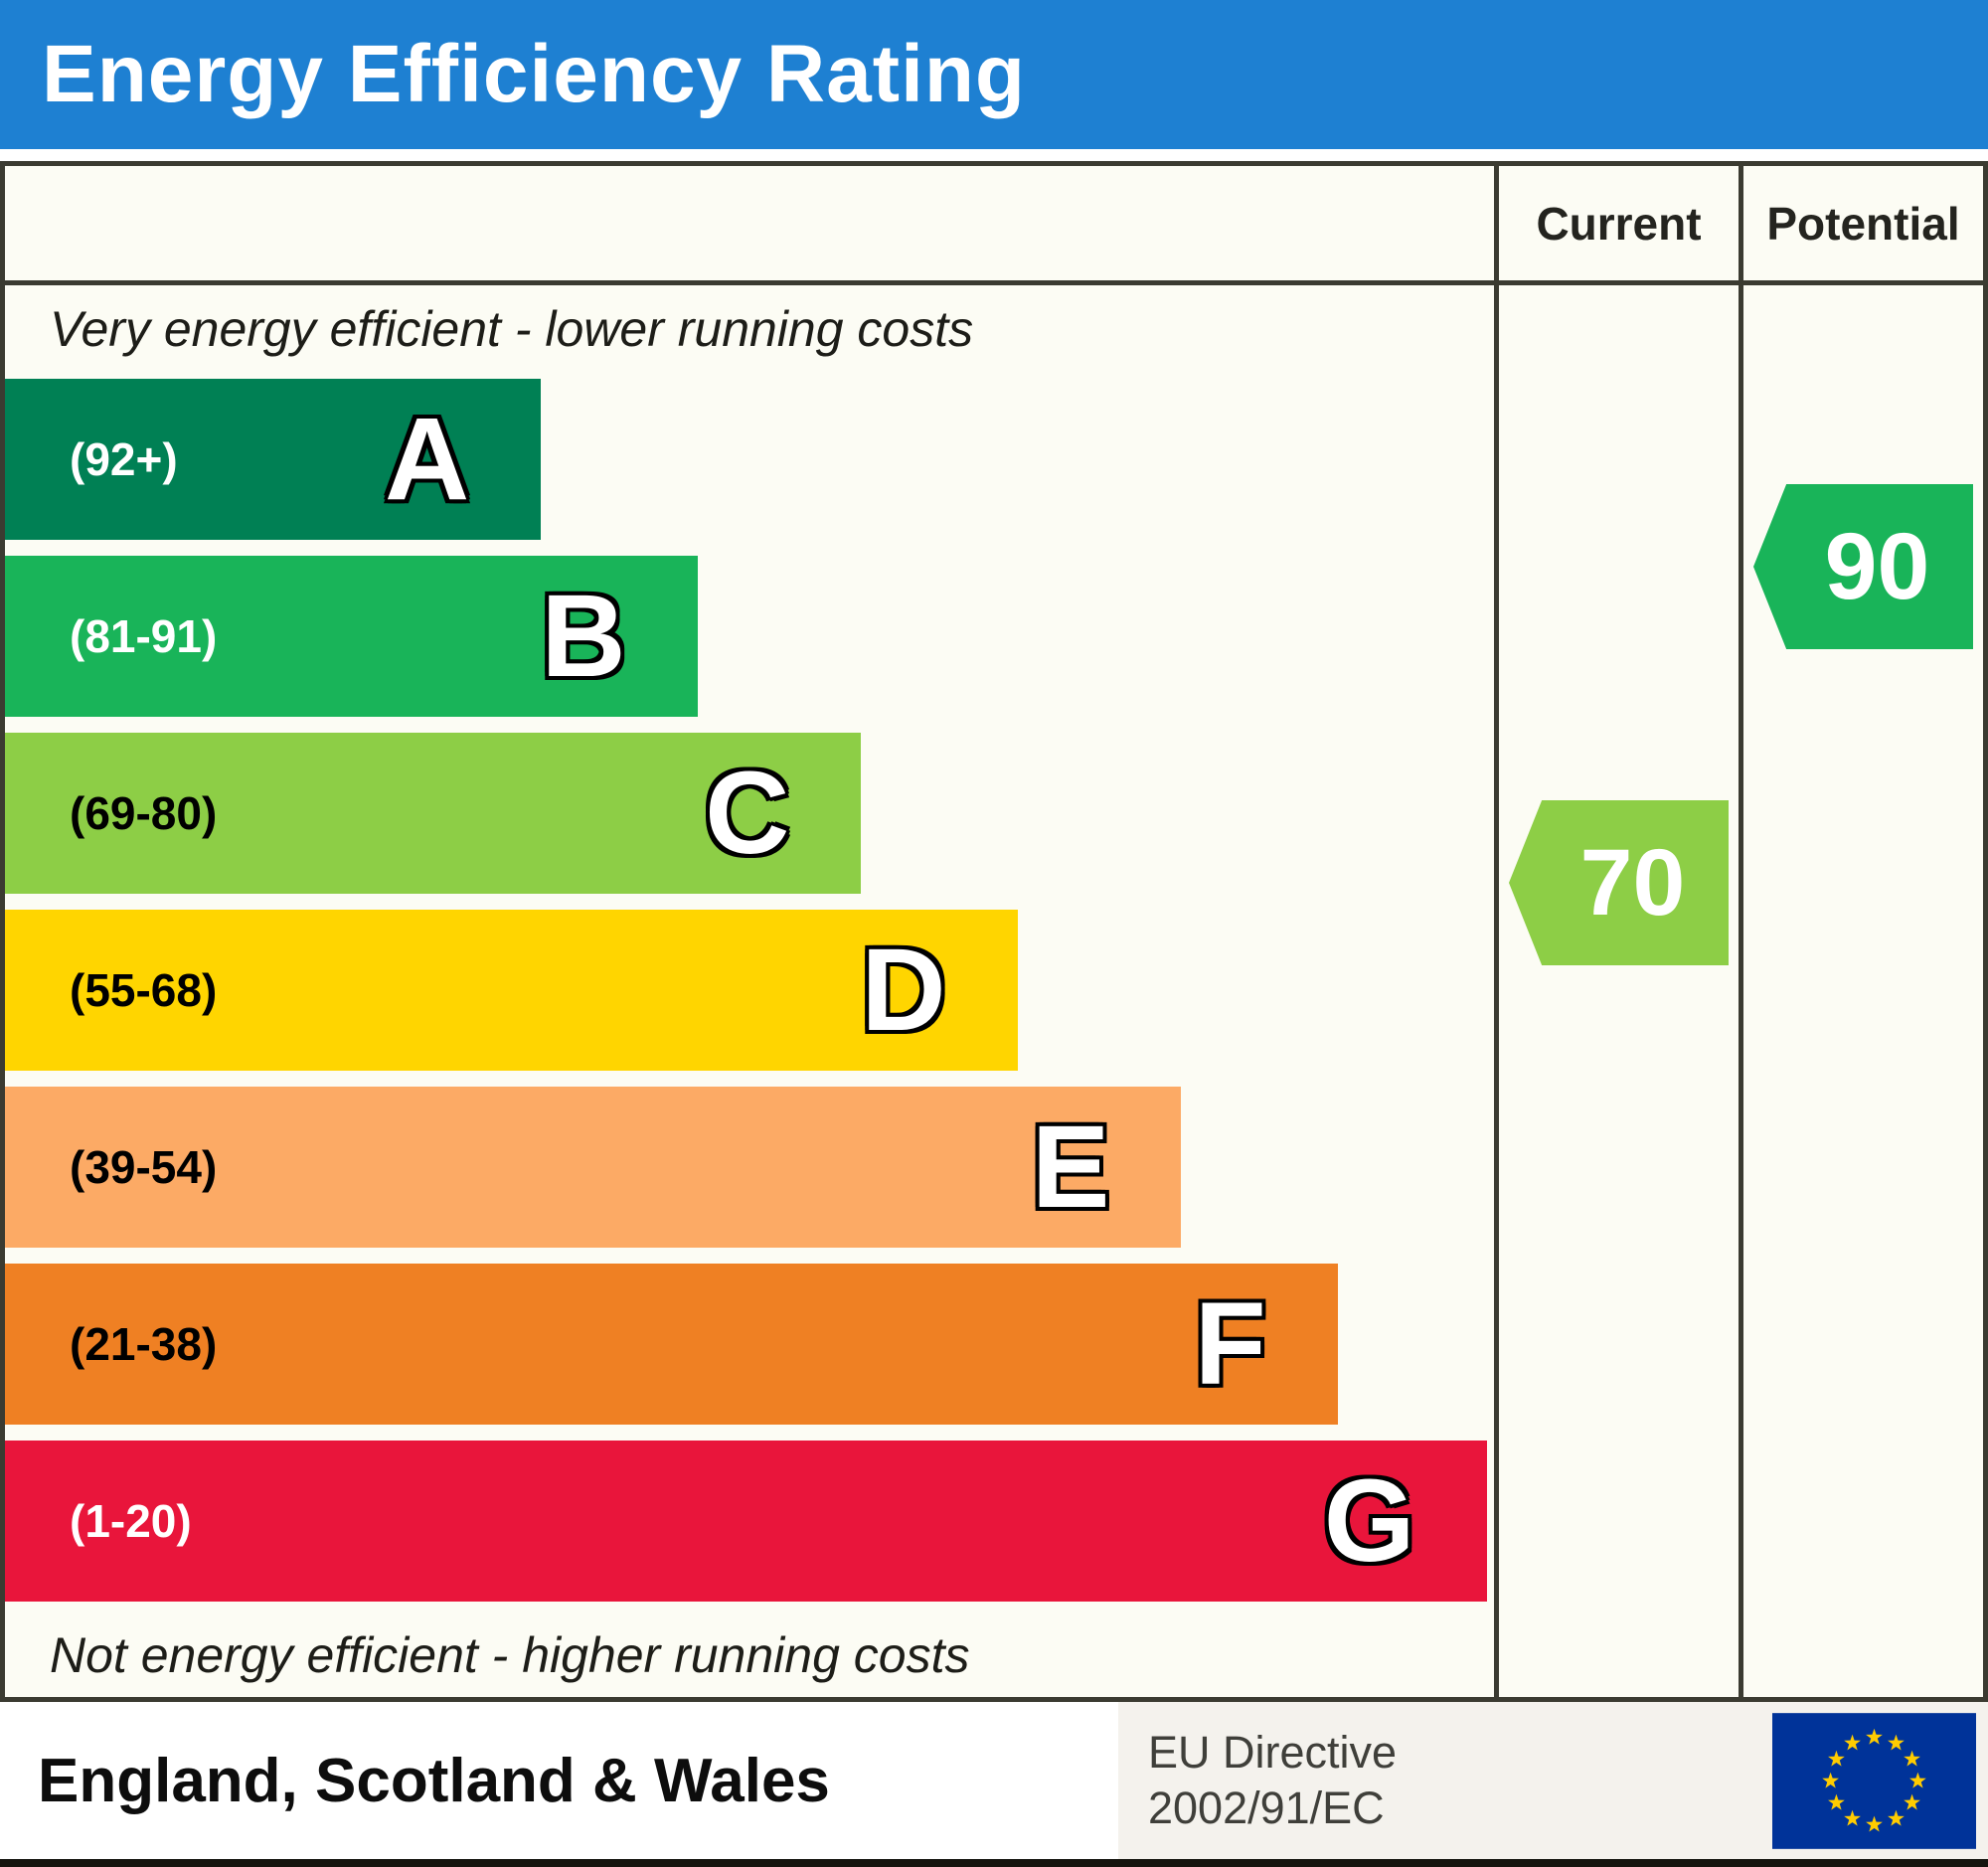 The image size is (1988, 1867). I want to click on title-bar: Energy Efficiency Rating, so click(994, 74).